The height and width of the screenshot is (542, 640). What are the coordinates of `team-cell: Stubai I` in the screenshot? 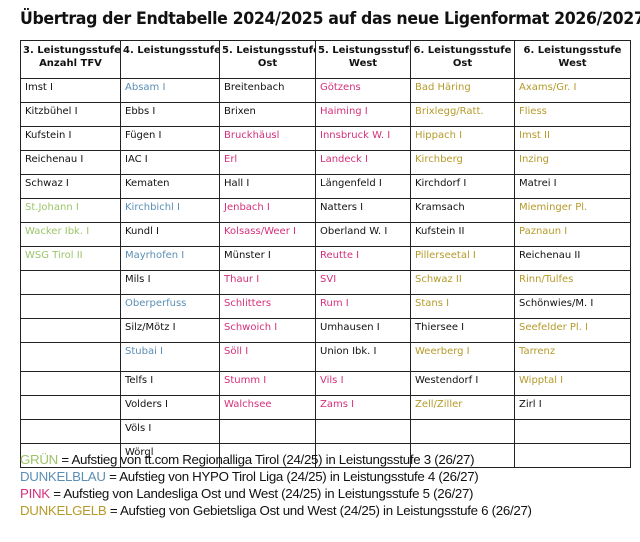 It's located at (170, 357).